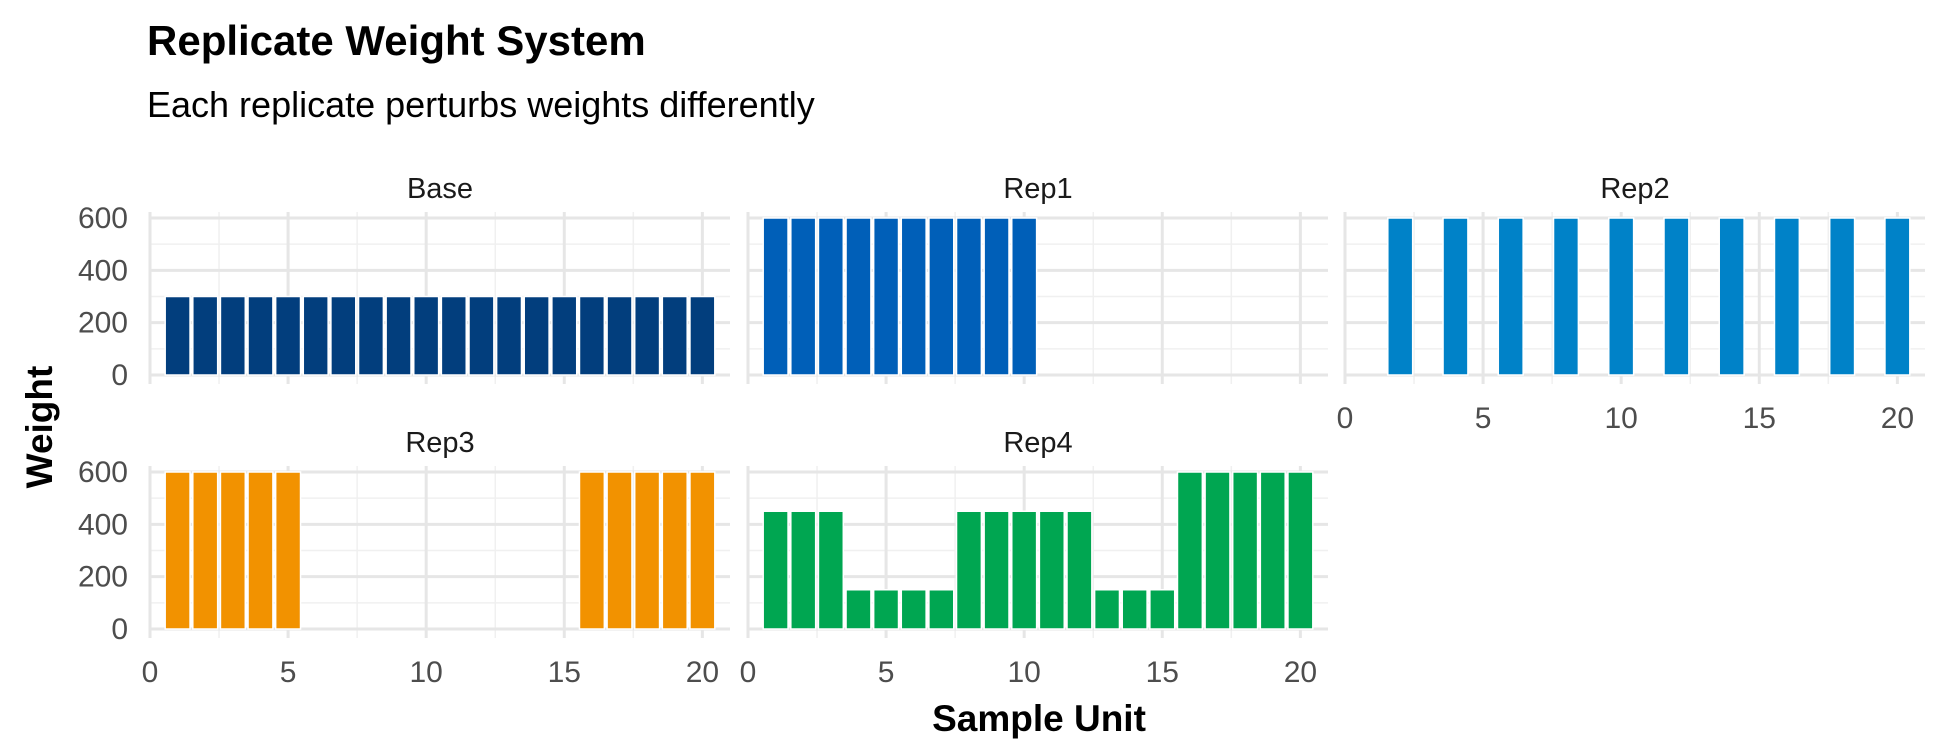 The image size is (1944, 756). Describe the element at coordinates (103, 577) in the screenshot. I see `y-tick-label: 200` at that location.